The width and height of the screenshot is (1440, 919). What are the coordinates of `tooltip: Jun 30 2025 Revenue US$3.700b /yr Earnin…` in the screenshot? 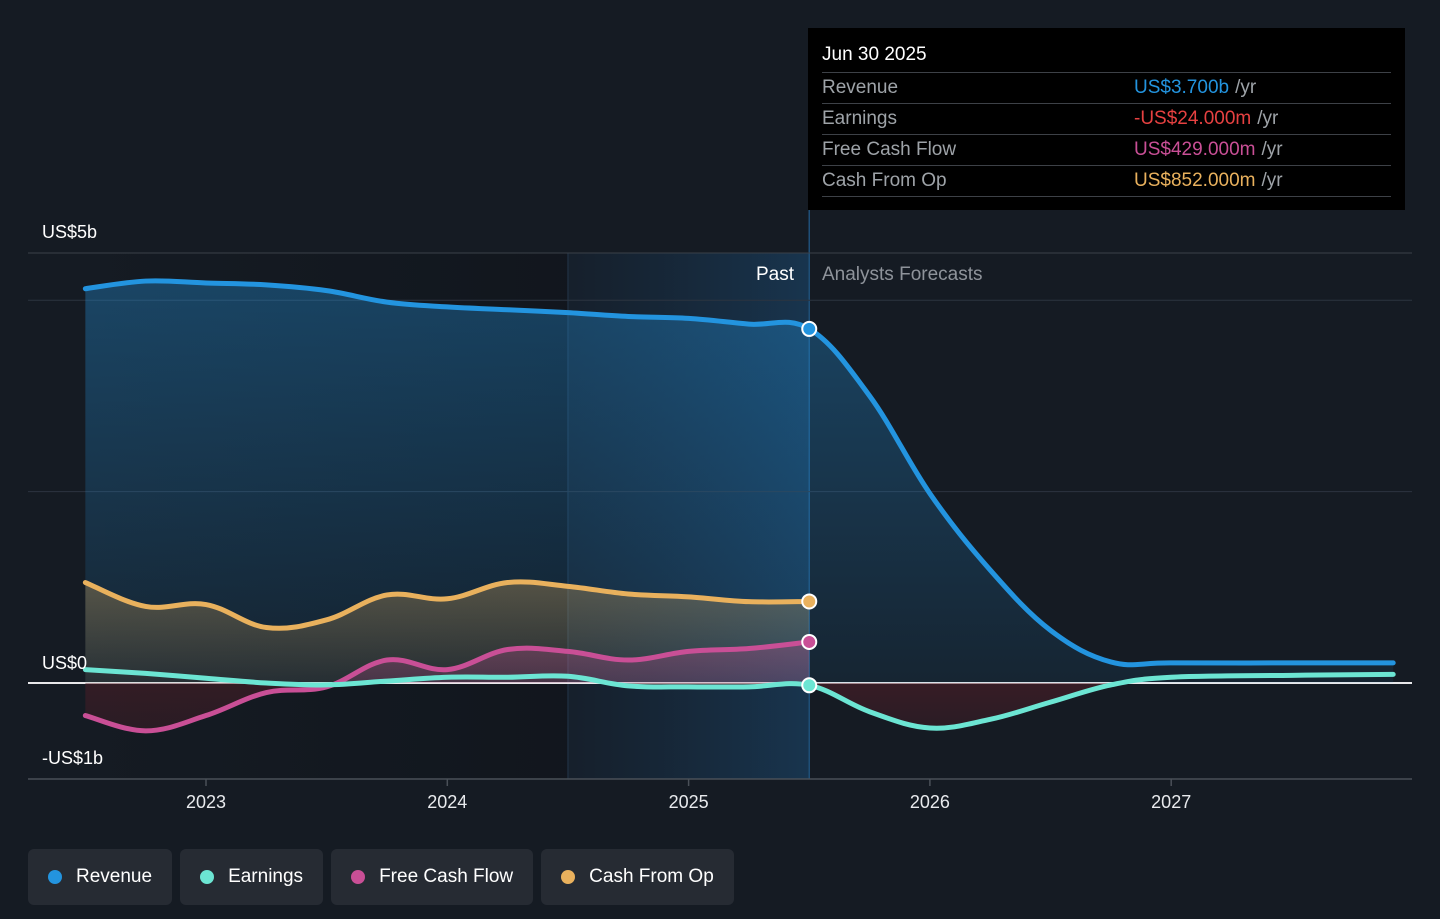 It's located at (1106, 119).